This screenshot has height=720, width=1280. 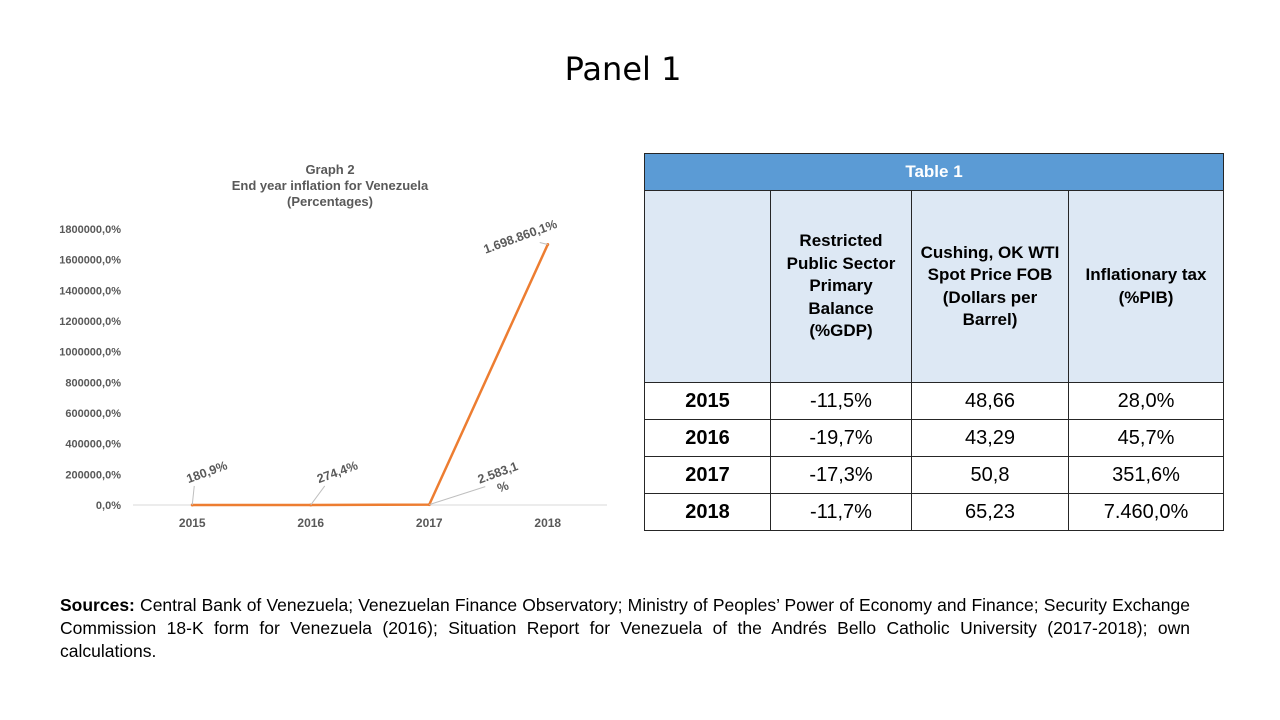 What do you see at coordinates (707, 438) in the screenshot?
I see `table-cell-year: 2016` at bounding box center [707, 438].